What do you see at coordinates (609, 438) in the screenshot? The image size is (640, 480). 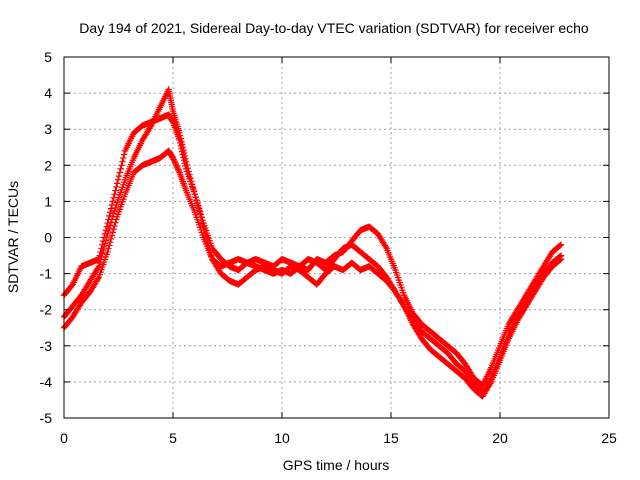 I see `x-tick-label: 25` at bounding box center [609, 438].